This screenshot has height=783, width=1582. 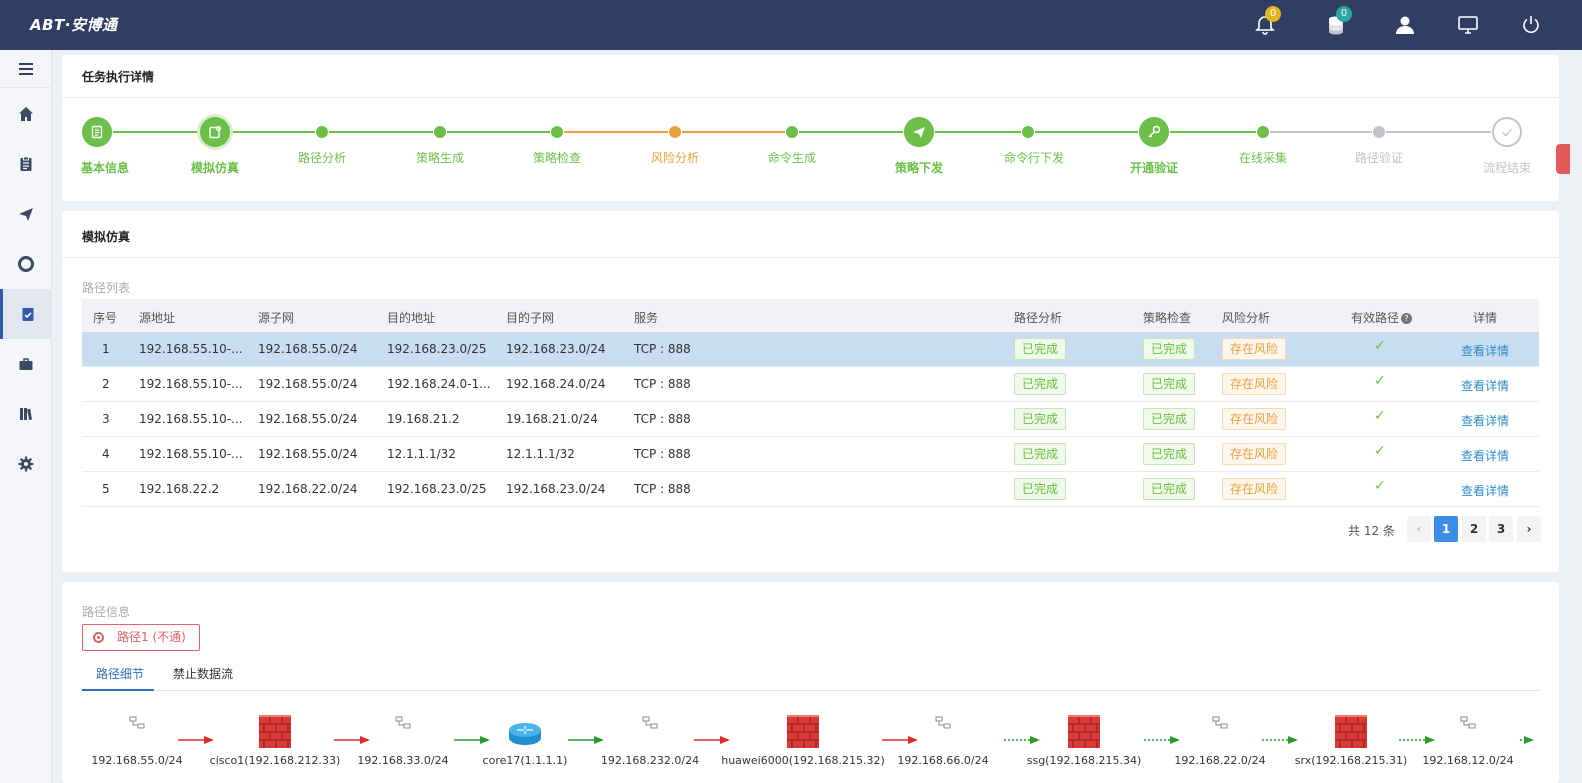 What do you see at coordinates (421, 454) in the screenshot?
I see `destination-address: 12.1.1.1/32` at bounding box center [421, 454].